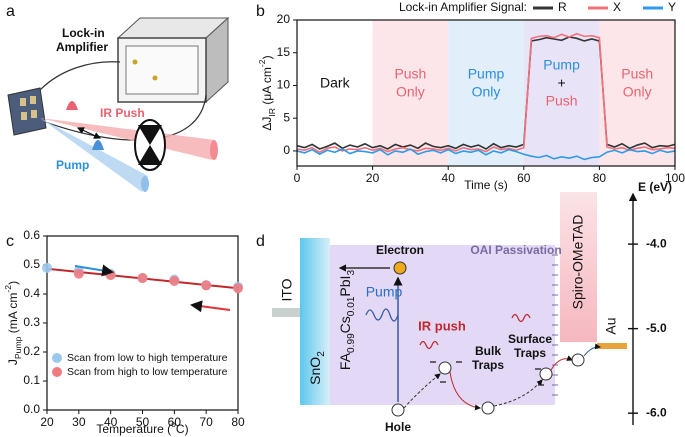 The image size is (685, 437). Describe the element at coordinates (31, 380) in the screenshot. I see `y-tick-label: 0.1` at that location.